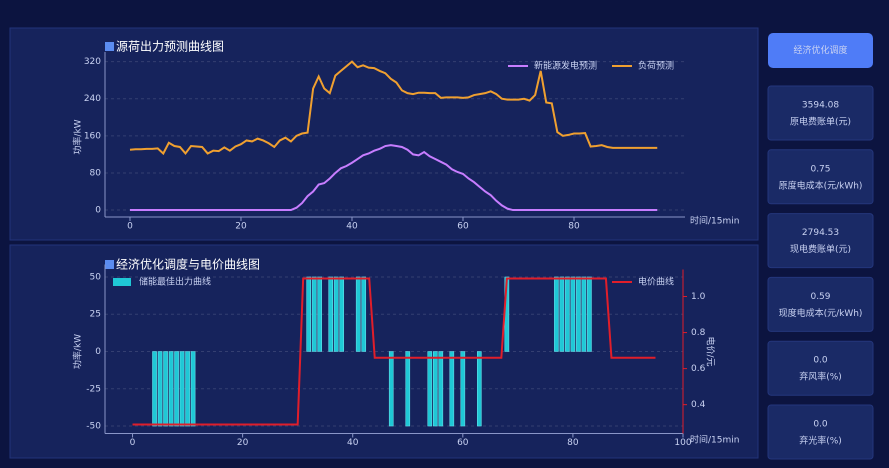  Describe the element at coordinates (820, 233) in the screenshot. I see `stat-value: 2794.53` at that location.